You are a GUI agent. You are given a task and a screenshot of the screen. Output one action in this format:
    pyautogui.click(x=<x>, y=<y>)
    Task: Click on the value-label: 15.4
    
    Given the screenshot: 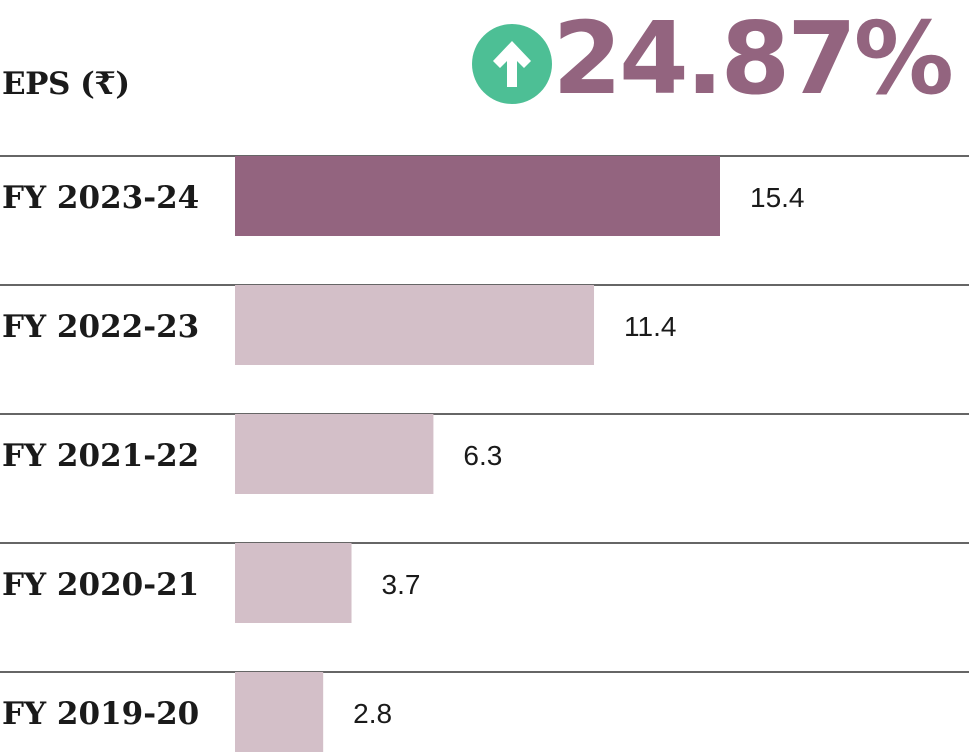 What is the action you would take?
    pyautogui.click(x=777, y=197)
    